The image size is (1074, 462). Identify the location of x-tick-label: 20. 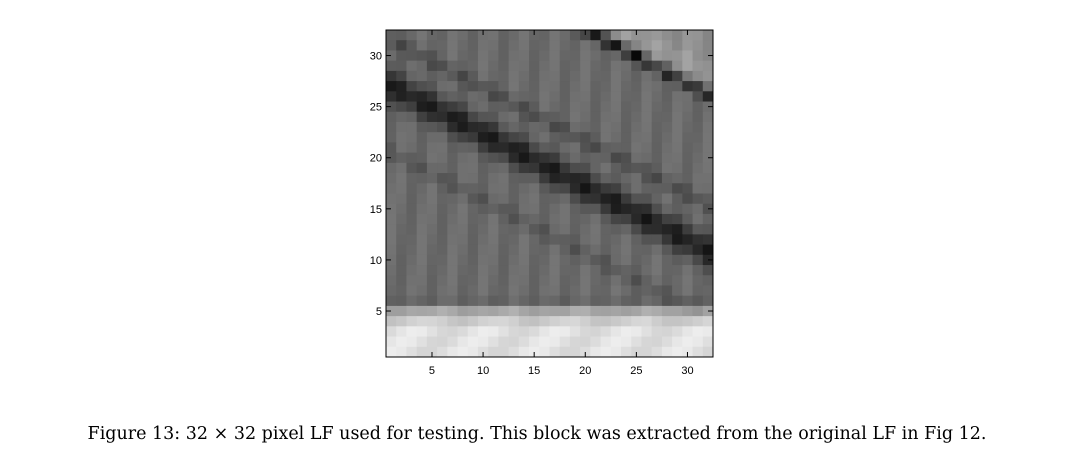
(585, 371).